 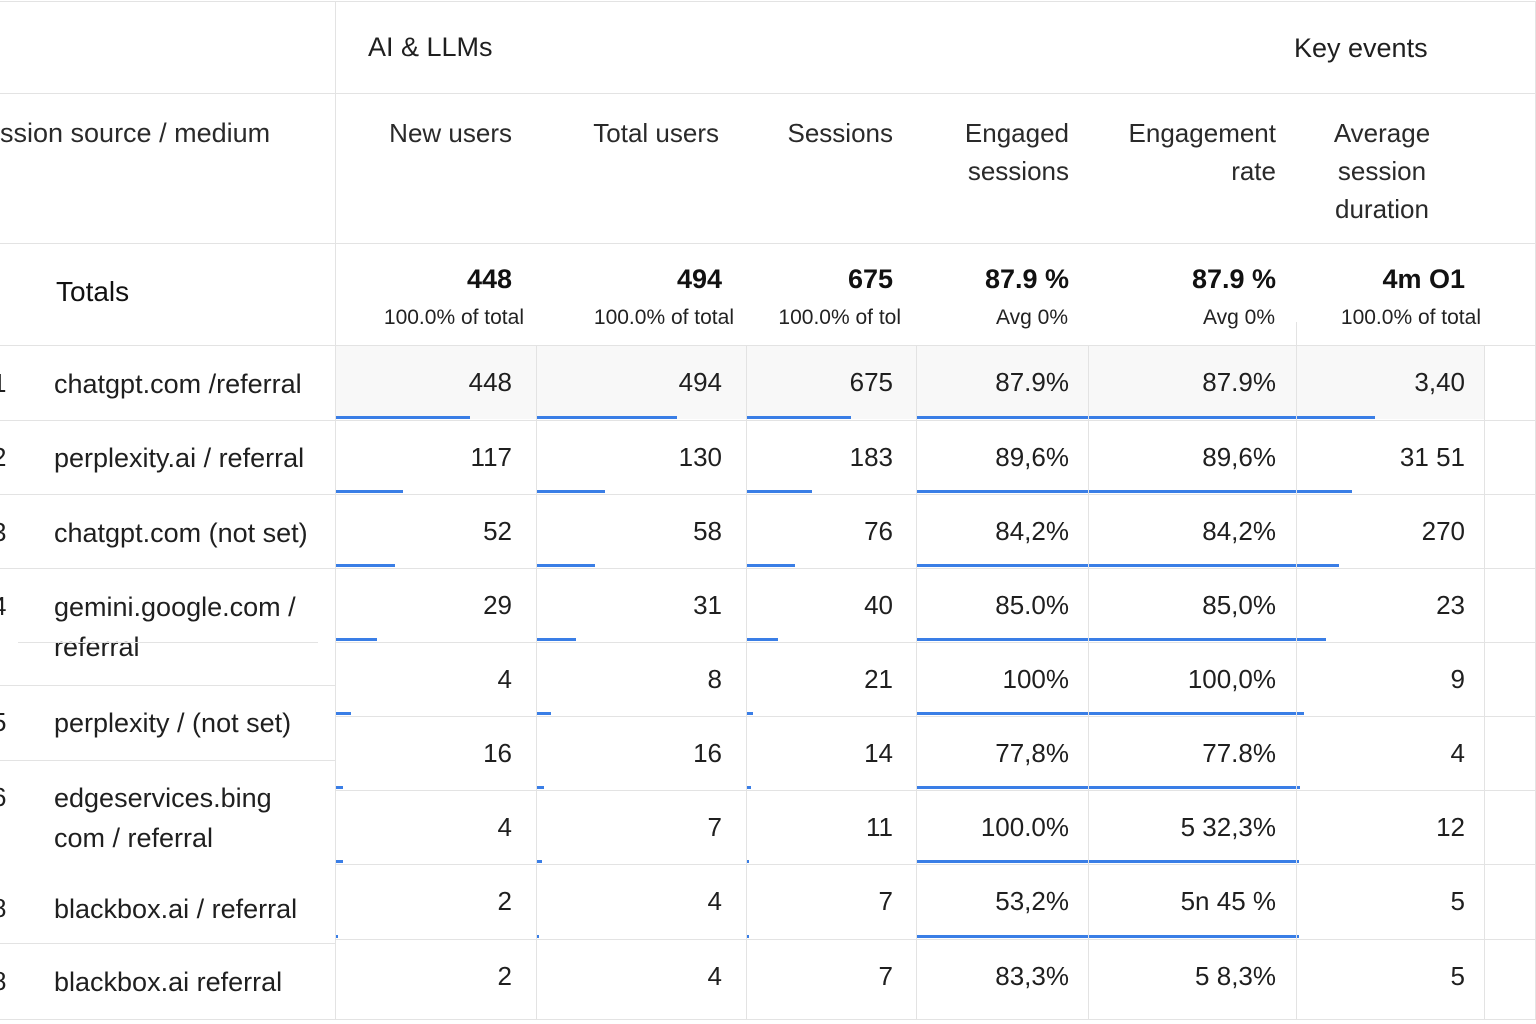 What do you see at coordinates (1239, 457) in the screenshot?
I see `cell-engagement-rate: 89,6%` at bounding box center [1239, 457].